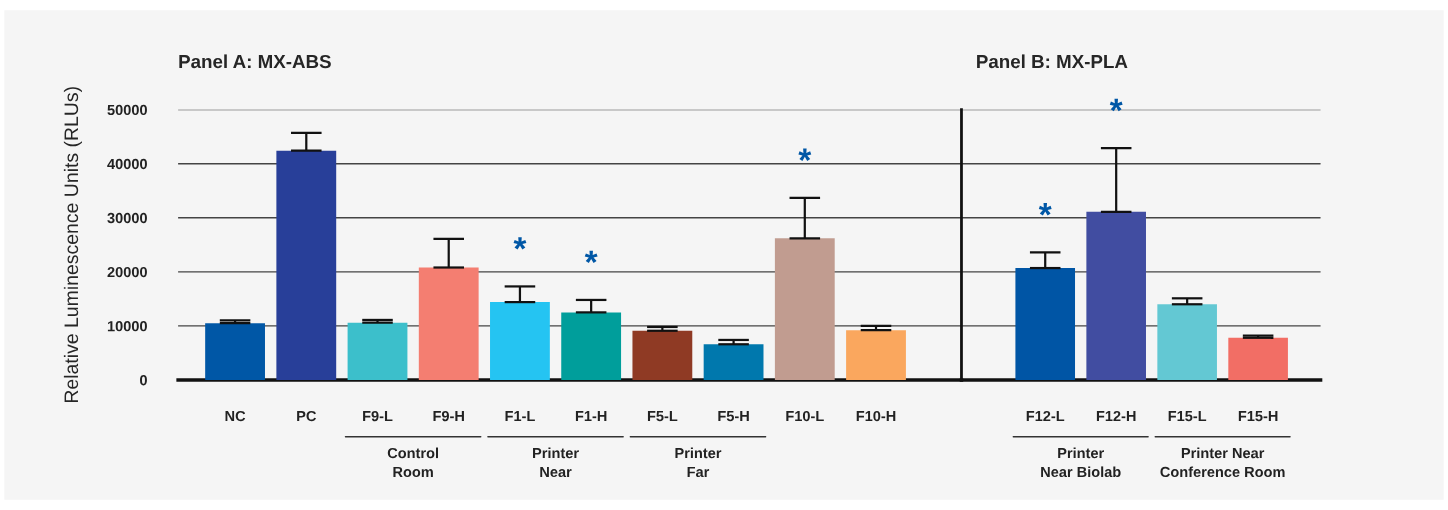 The width and height of the screenshot is (1448, 510). What do you see at coordinates (1187, 416) in the screenshot?
I see `x-tick-label: F15-L` at bounding box center [1187, 416].